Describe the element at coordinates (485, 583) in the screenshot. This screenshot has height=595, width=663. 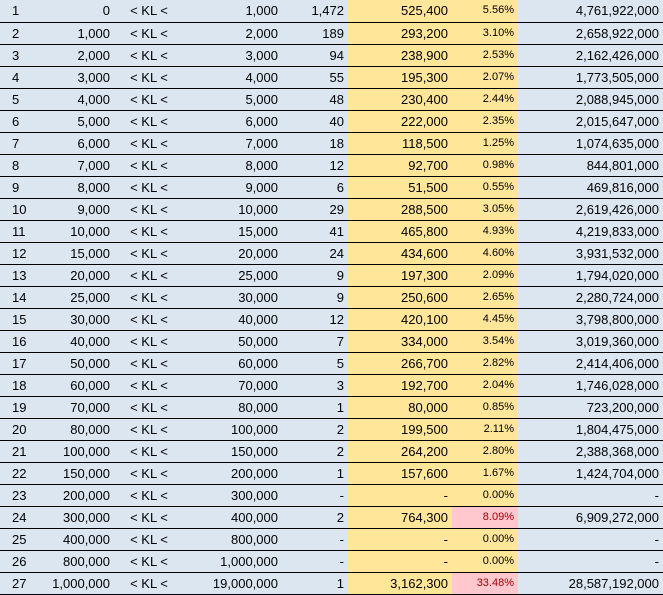
I see `percent-cell: 33.48%` at that location.